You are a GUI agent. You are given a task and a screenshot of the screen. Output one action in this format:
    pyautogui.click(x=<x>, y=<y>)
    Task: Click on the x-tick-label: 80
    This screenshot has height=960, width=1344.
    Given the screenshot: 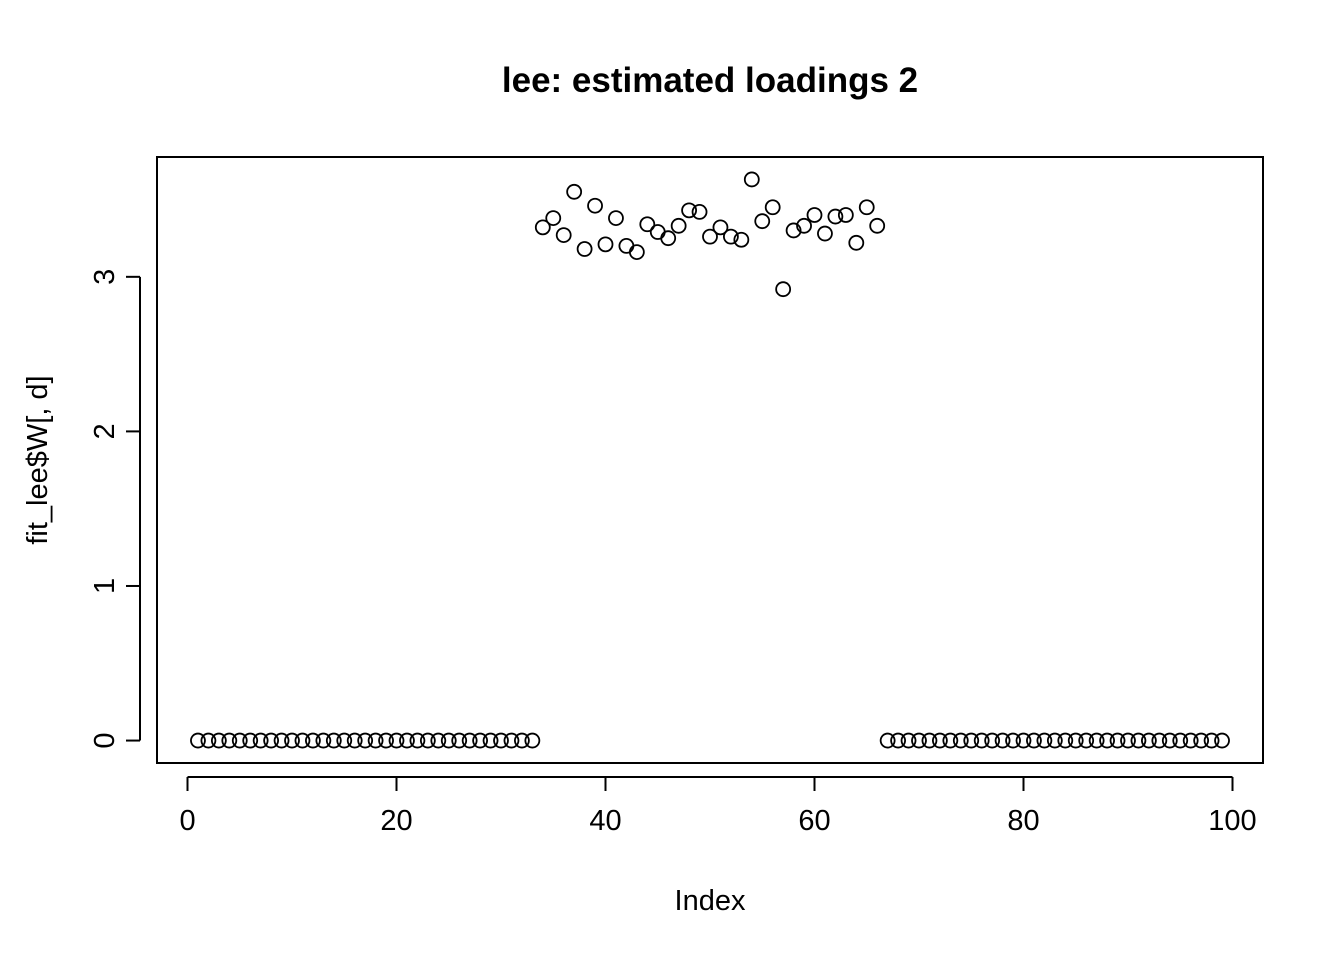 What is the action you would take?
    pyautogui.click(x=1023, y=821)
    